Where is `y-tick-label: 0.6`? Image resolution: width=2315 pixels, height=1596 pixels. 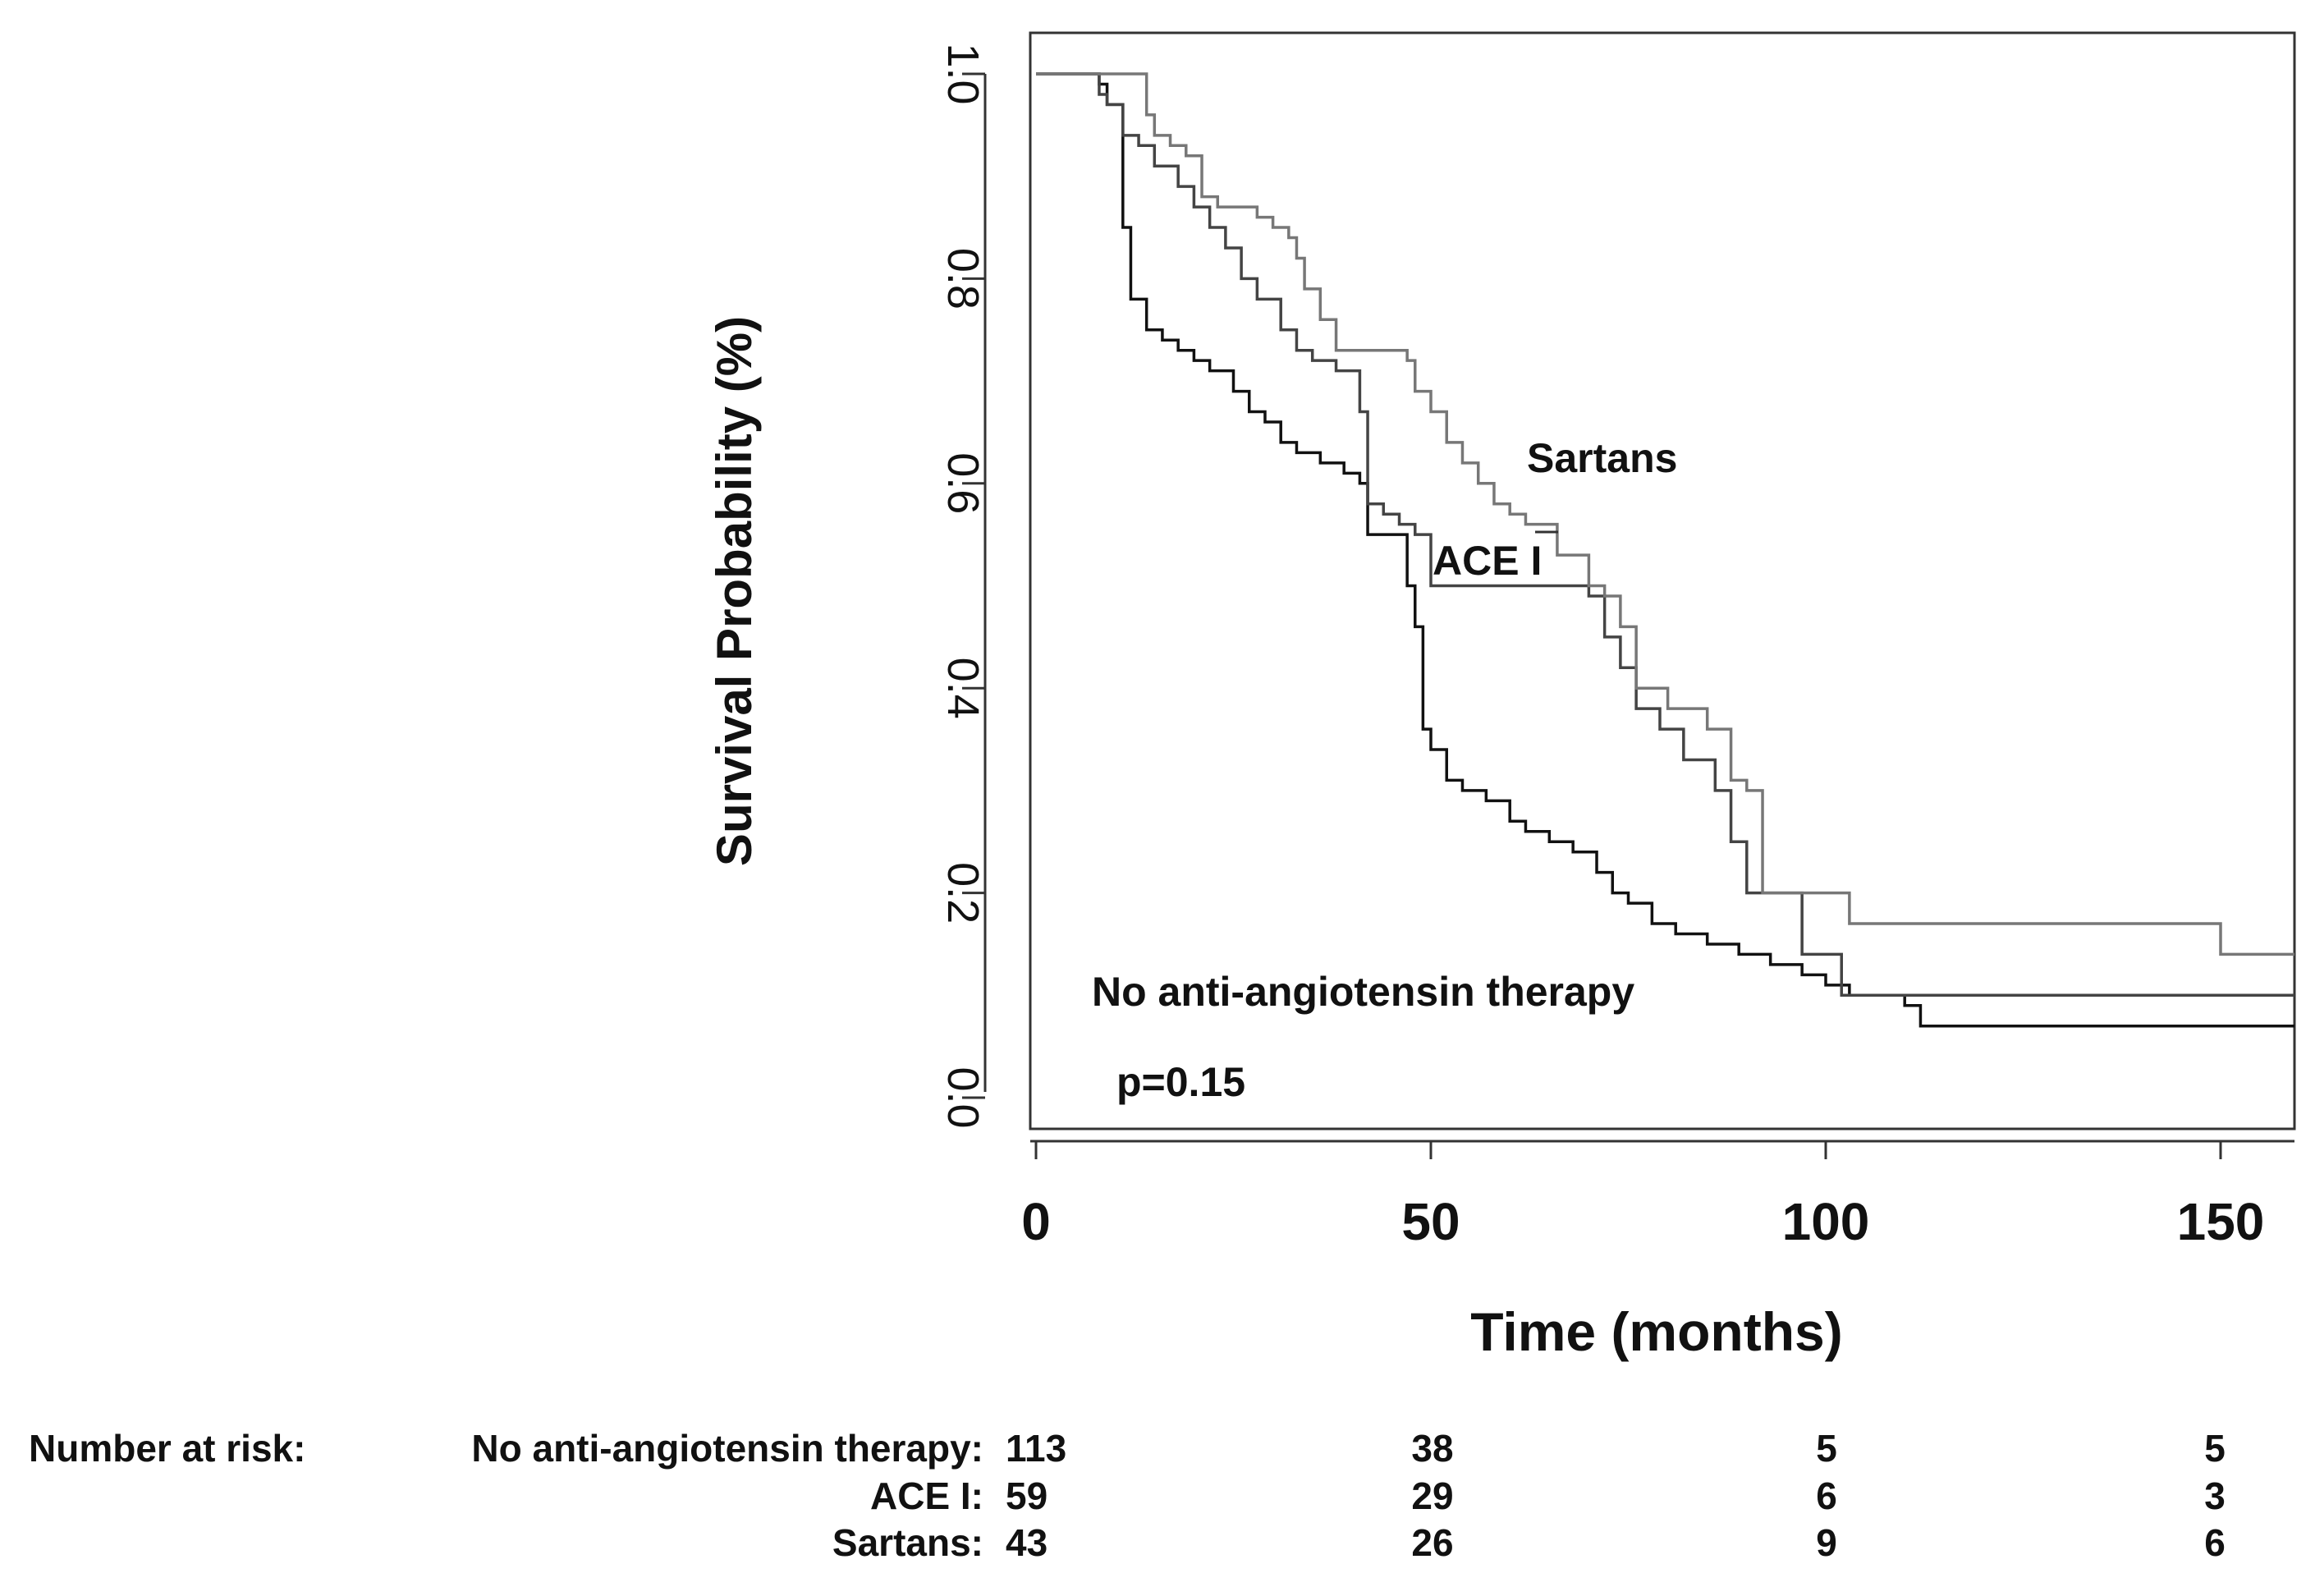
y-tick-label: 0.6 is located at coordinates (963, 483).